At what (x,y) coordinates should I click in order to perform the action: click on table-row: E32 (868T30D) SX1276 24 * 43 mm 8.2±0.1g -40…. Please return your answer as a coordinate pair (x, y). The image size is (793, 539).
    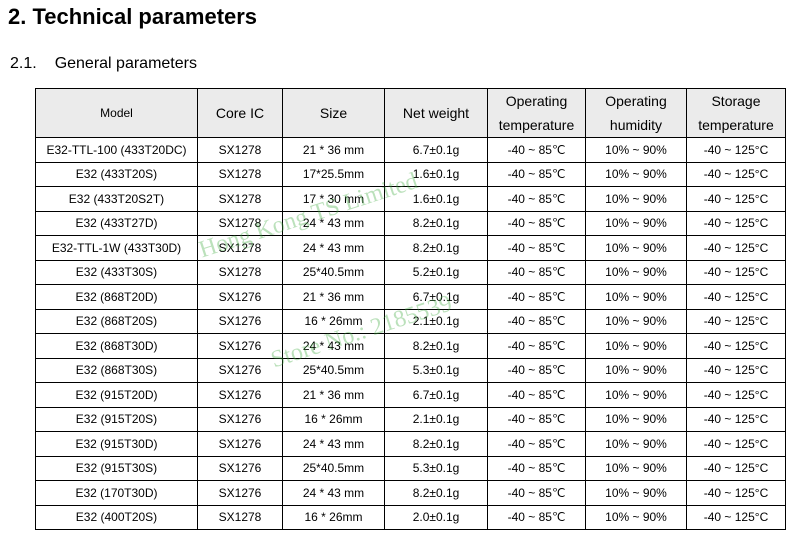
    Looking at the image, I should click on (410, 346).